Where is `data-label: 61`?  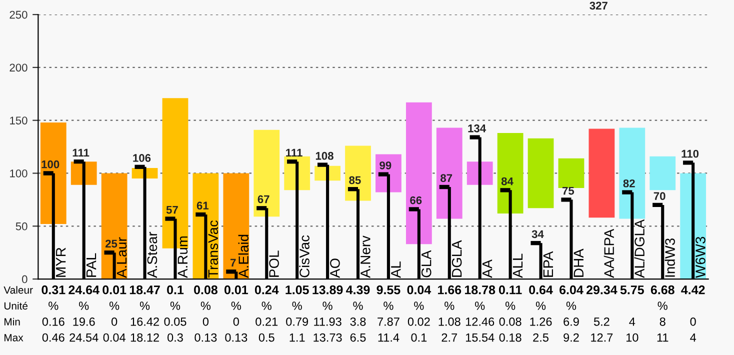
data-label: 61 is located at coordinates (202, 206).